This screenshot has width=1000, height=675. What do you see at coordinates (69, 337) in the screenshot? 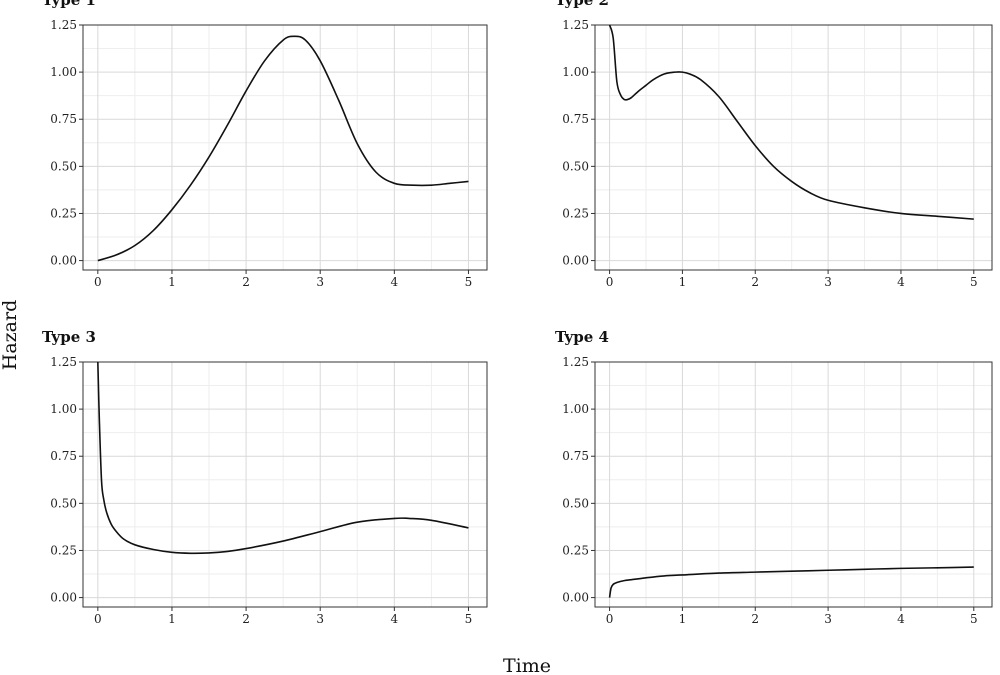
I see `panel-title: Type 3` at bounding box center [69, 337].